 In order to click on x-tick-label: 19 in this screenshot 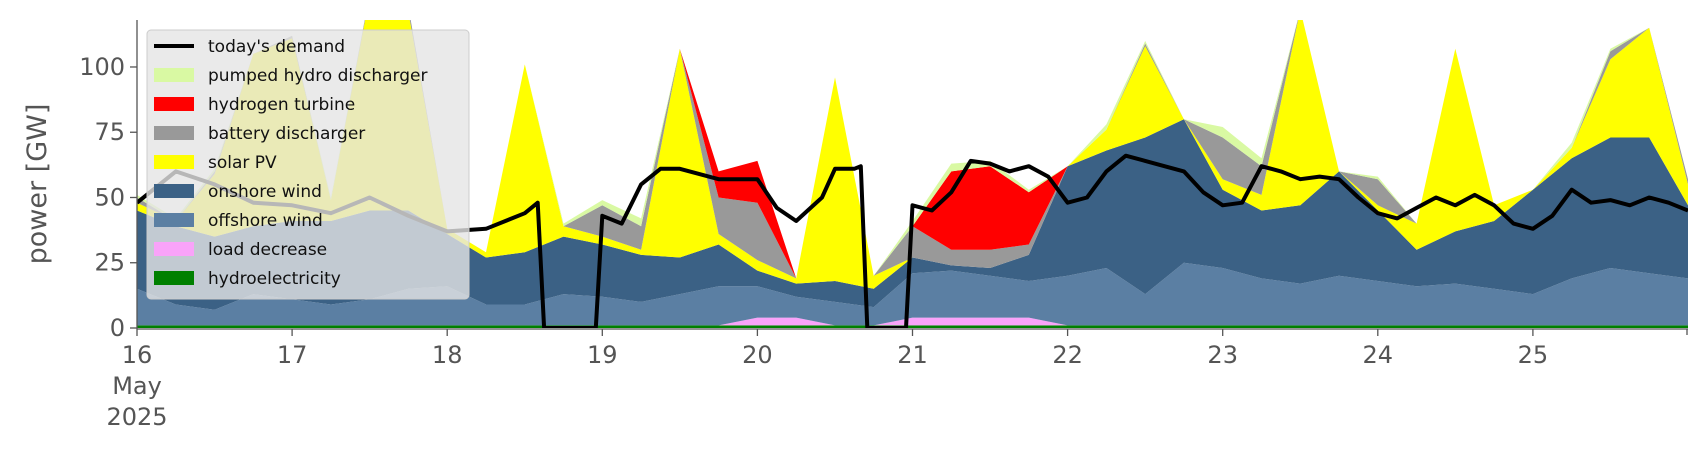, I will do `click(602, 355)`.